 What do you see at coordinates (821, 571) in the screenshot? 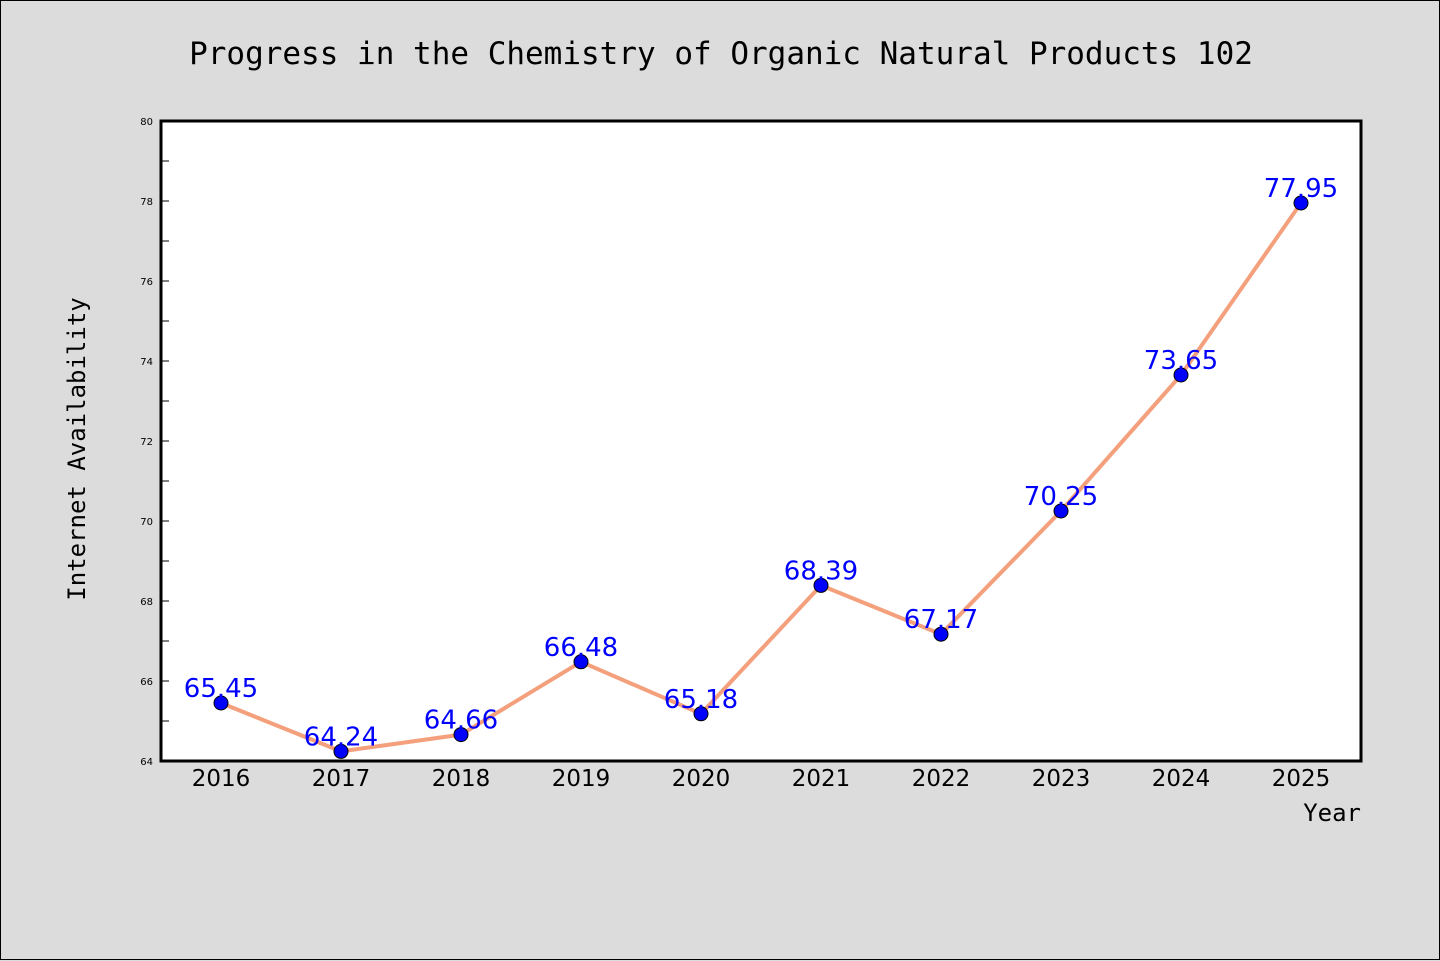
I see `data-label: 68.39` at bounding box center [821, 571].